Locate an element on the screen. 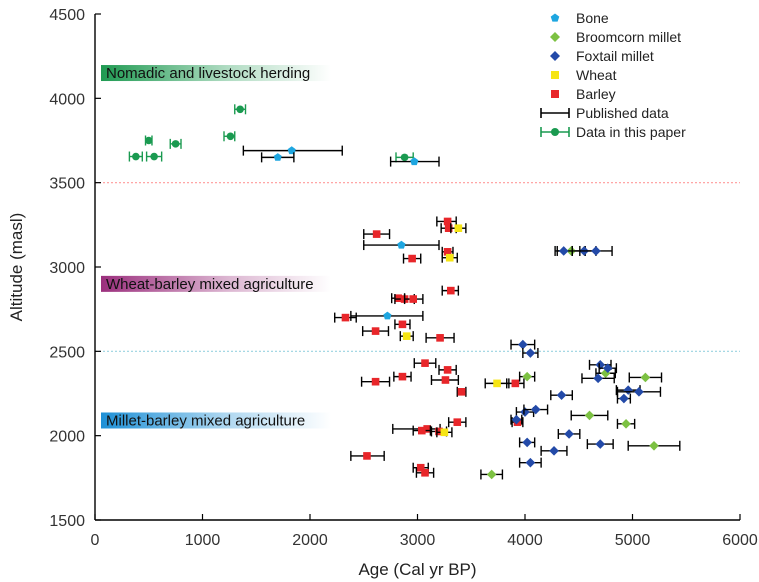 The height and width of the screenshot is (582, 759). x-tick-label: 4000 is located at coordinates (525, 540).